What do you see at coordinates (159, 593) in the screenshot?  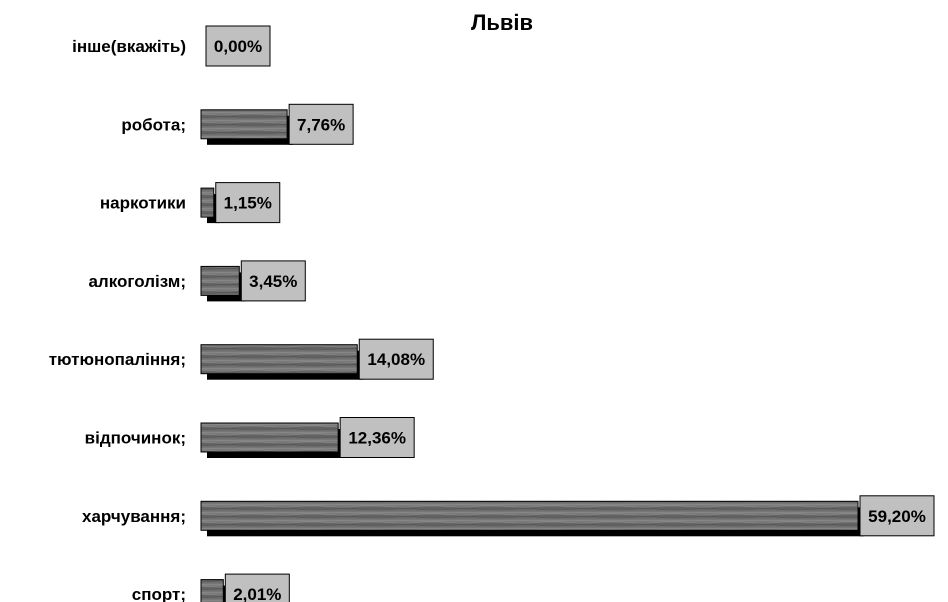 I see `category-label: спорт;` at bounding box center [159, 593].